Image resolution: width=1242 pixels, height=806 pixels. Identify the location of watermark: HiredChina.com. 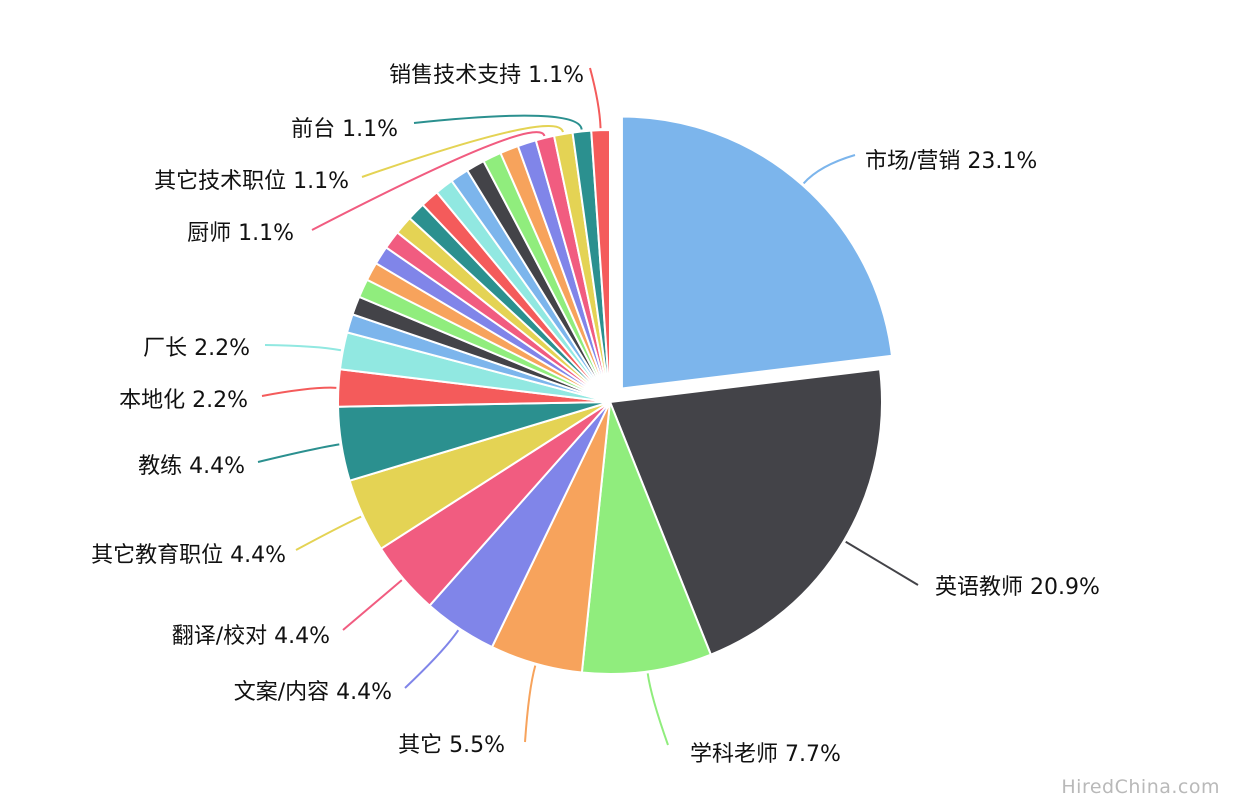
(1140, 787).